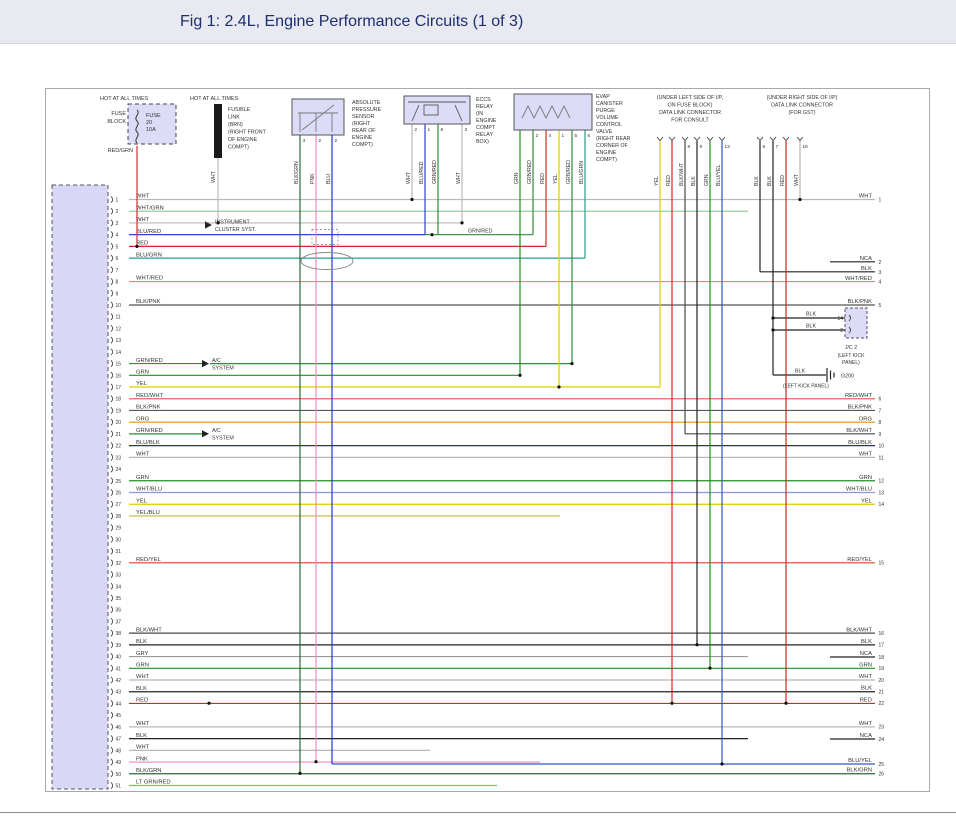 Image resolution: width=956 pixels, height=819 pixels. What do you see at coordinates (235, 125) in the screenshot?
I see `fusible-link-label: (BRN)` at bounding box center [235, 125].